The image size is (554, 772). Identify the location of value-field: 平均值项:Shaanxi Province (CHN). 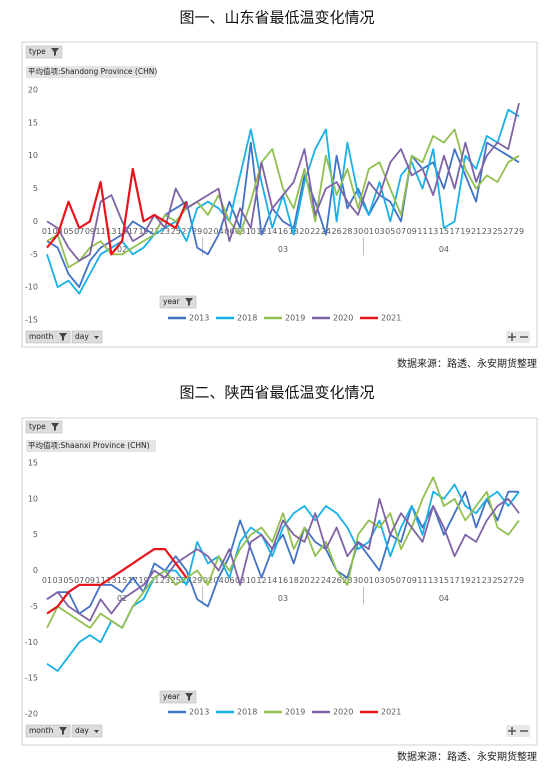
(89, 445).